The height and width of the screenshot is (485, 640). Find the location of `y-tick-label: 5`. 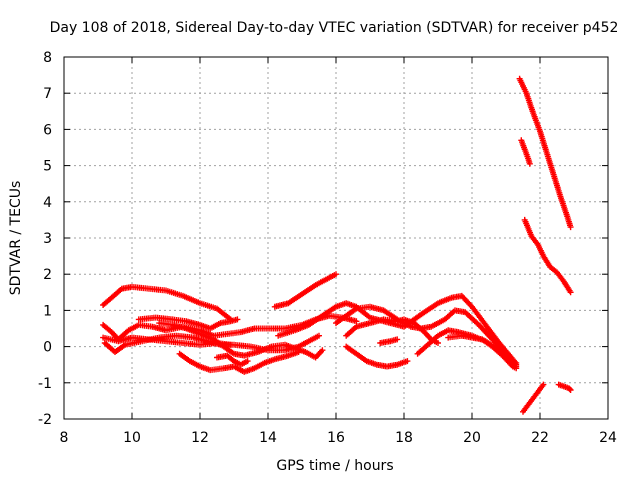

y-tick-label: 5 is located at coordinates (47, 167).